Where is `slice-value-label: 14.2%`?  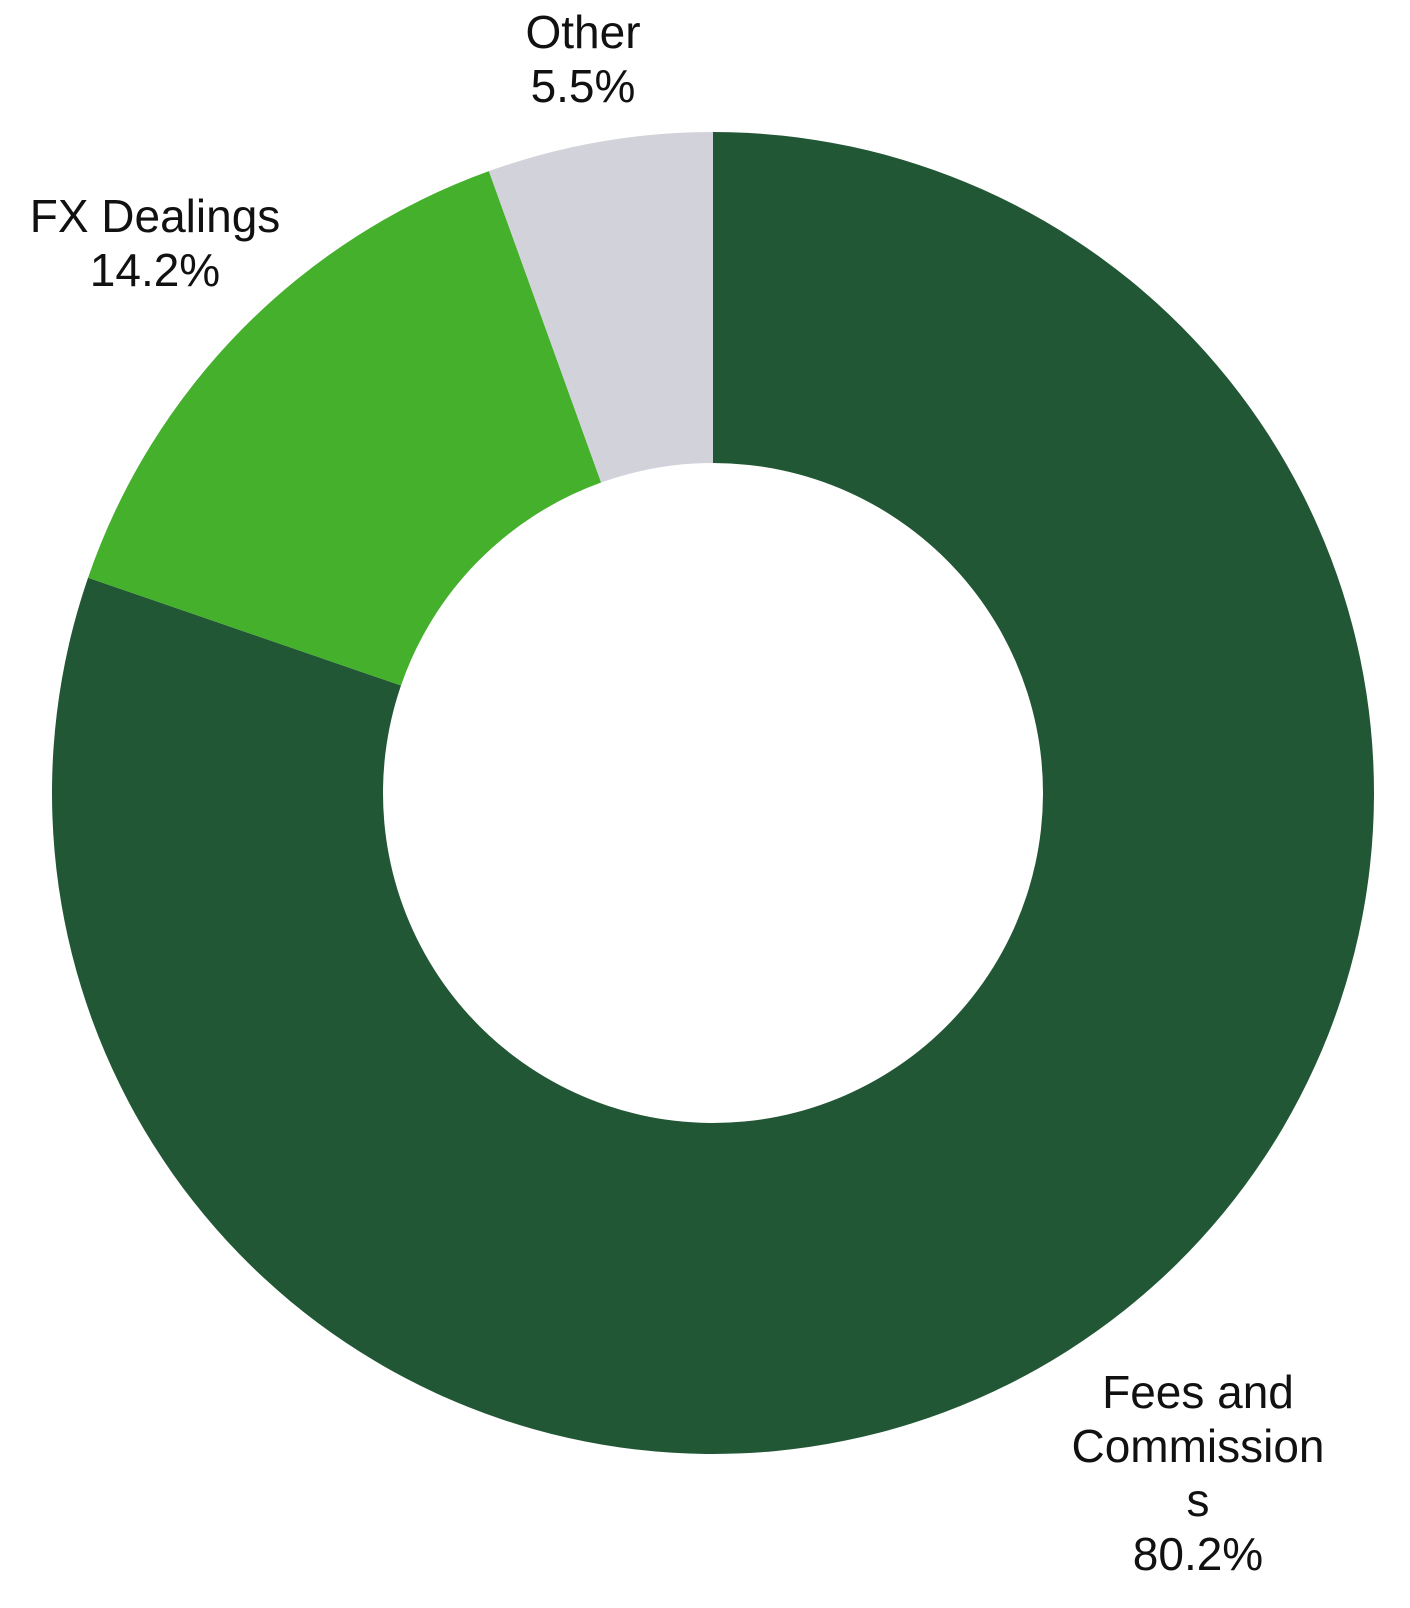 slice-value-label: 14.2% is located at coordinates (155, 270).